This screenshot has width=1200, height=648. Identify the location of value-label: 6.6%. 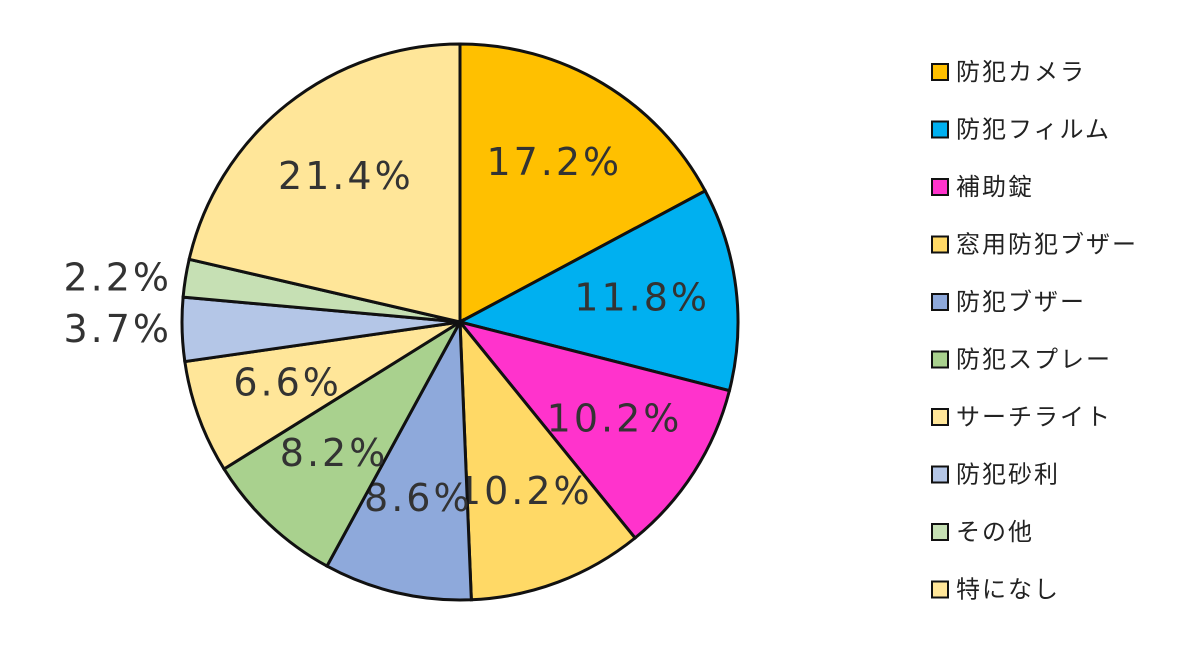
(287, 382).